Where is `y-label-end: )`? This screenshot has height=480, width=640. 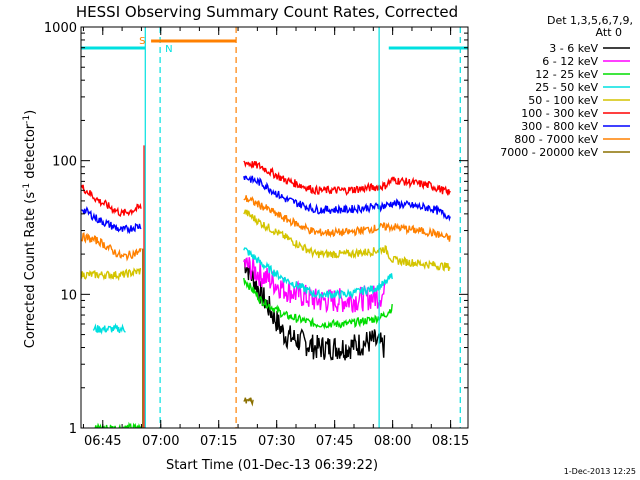
y-label-end: ) is located at coordinates (30, 112).